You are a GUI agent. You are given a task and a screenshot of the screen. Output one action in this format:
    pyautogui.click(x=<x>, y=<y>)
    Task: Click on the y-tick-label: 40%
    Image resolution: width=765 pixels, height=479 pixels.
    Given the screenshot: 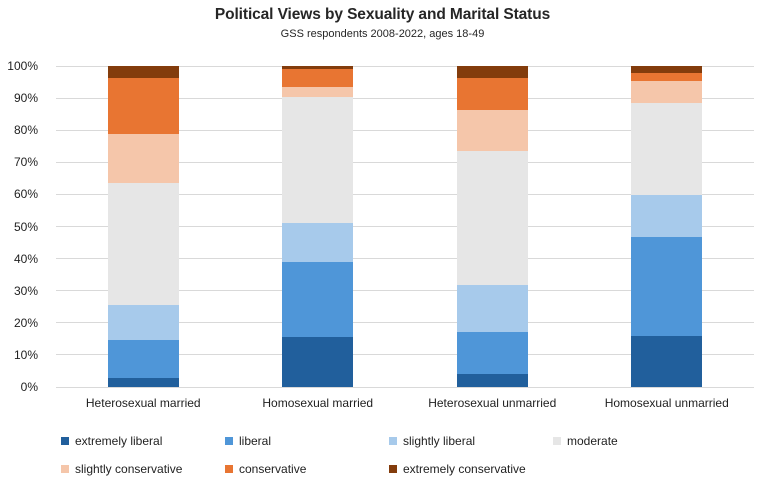 What is the action you would take?
    pyautogui.click(x=25, y=258)
    